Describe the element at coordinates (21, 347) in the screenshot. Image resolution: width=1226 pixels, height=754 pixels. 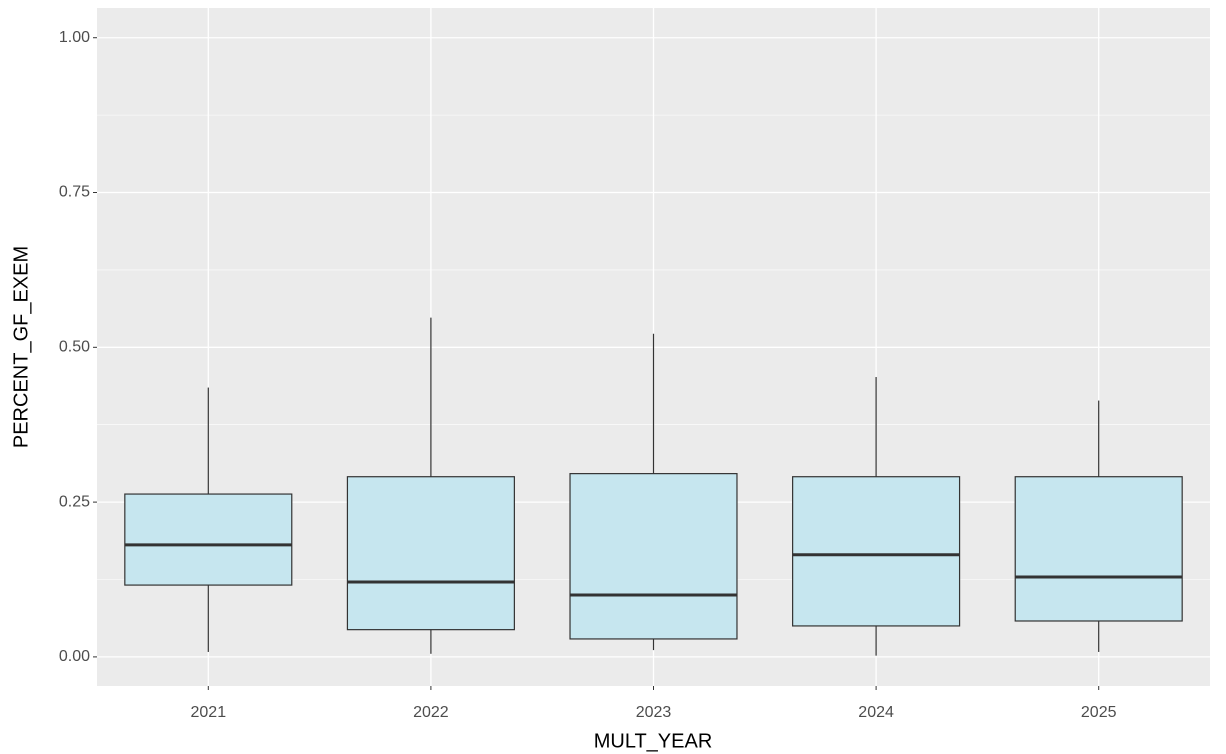
I see `y-axis-title: PERCENT_GF_EXEM` at that location.